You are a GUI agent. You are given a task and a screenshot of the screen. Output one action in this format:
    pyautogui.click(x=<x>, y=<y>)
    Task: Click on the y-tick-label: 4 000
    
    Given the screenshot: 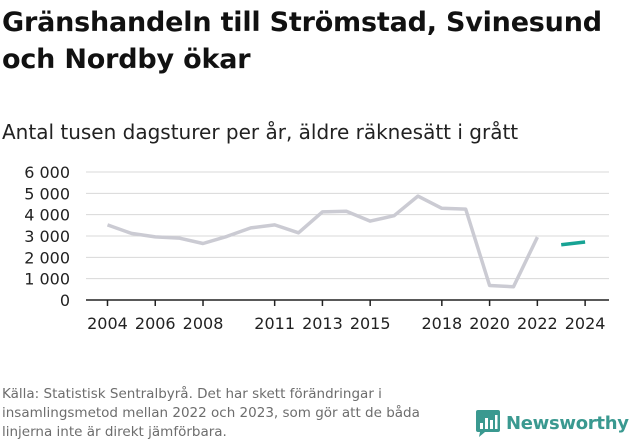 What is the action you would take?
    pyautogui.click(x=47, y=215)
    